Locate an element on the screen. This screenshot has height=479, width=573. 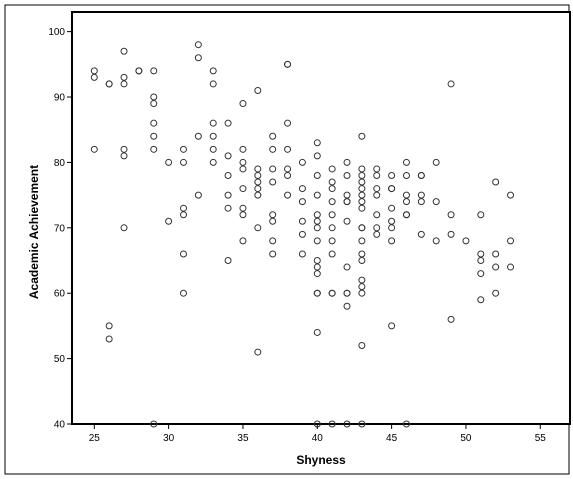
x-axis-label: Shyness is located at coordinates (321, 460).